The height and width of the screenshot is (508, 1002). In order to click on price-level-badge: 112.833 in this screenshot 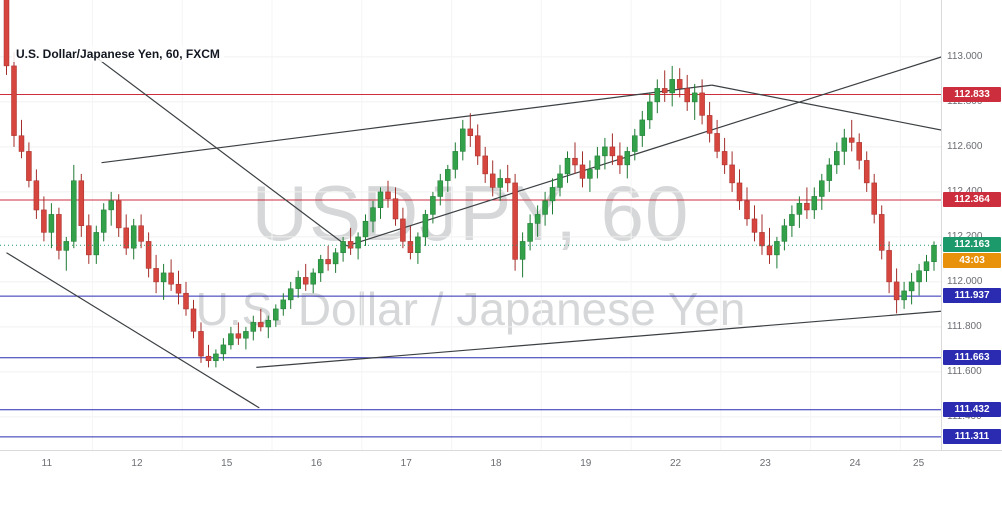, I will do `click(972, 94)`.